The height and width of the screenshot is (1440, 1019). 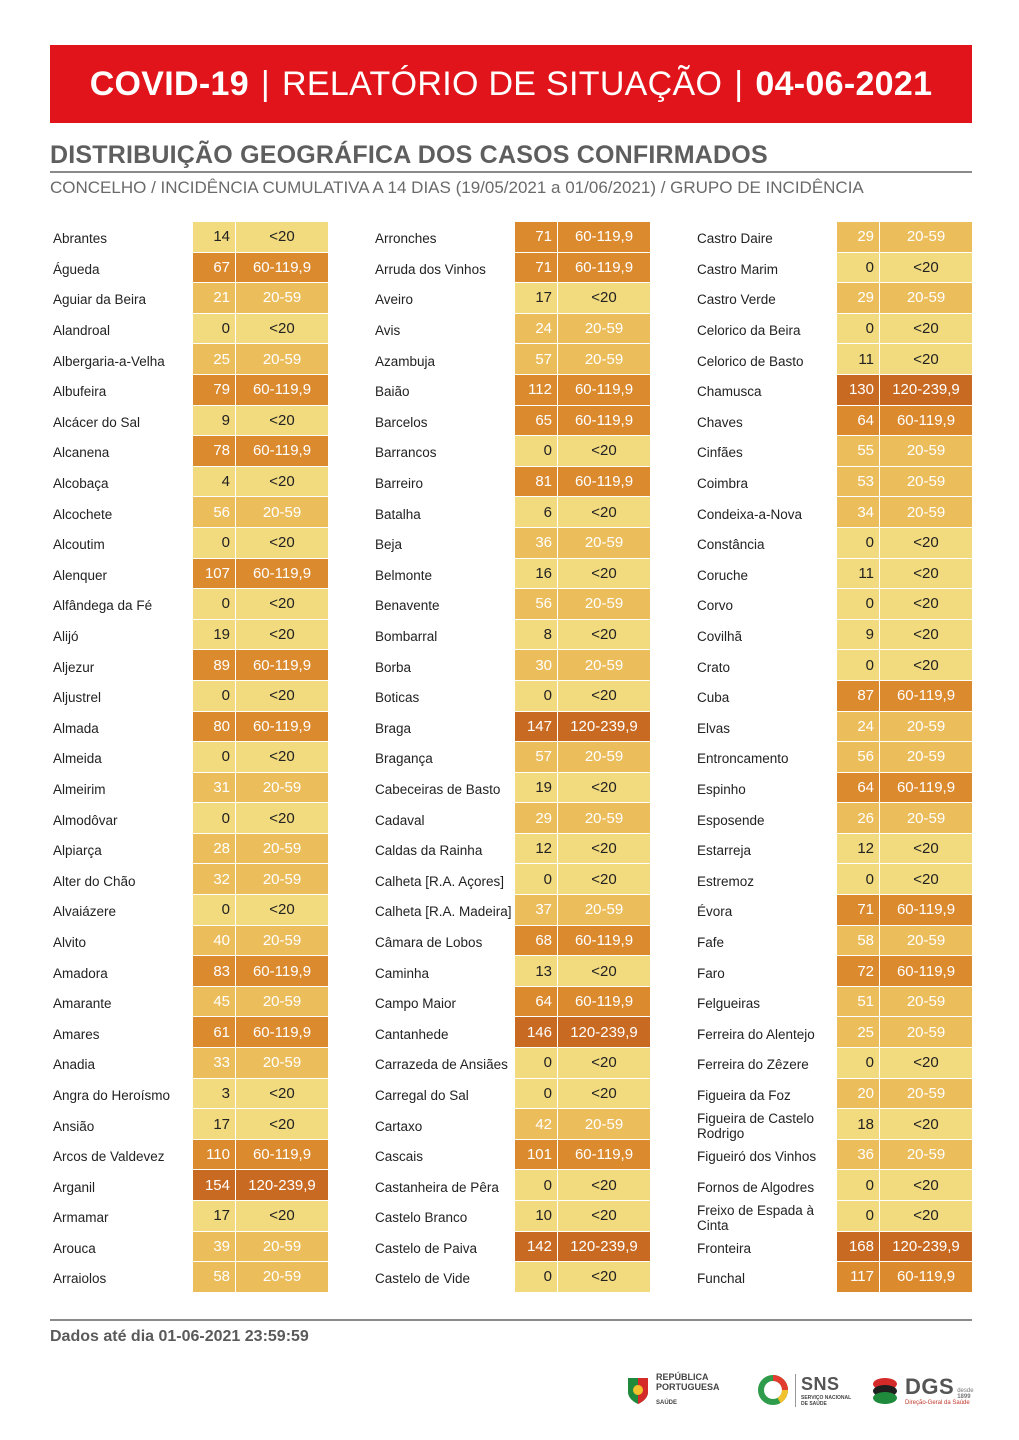 What do you see at coordinates (858, 1154) in the screenshot?
I see `incidence-value: 36` at bounding box center [858, 1154].